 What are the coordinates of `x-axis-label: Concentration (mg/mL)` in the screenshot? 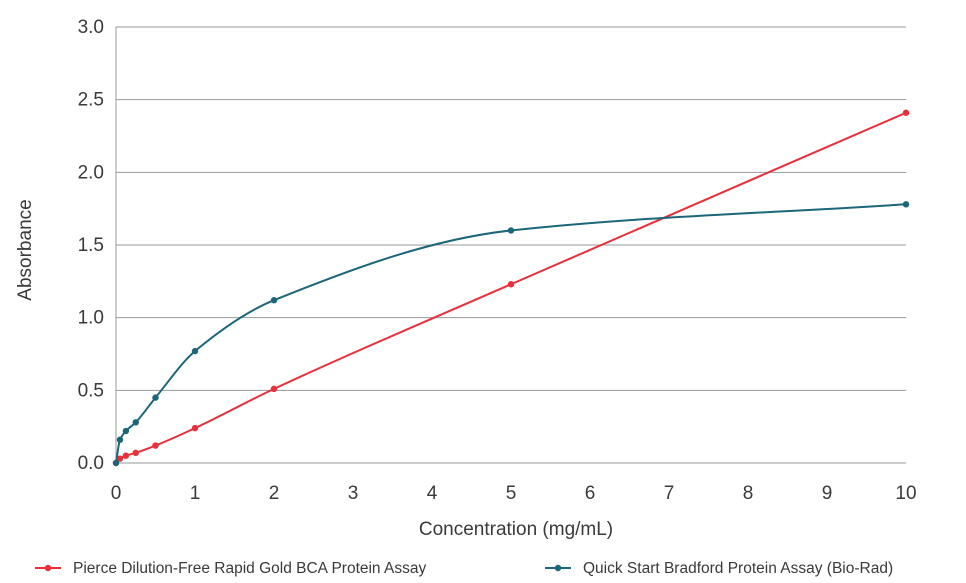 It's located at (516, 529).